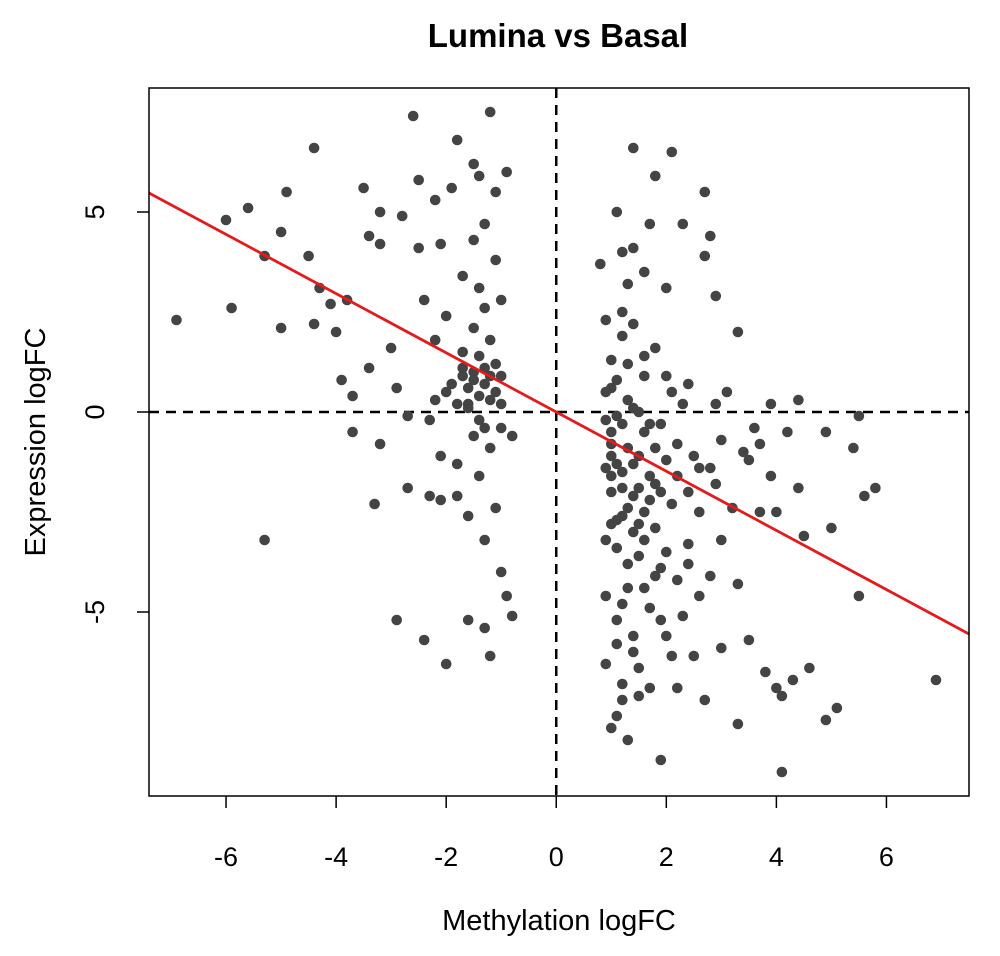 This screenshot has width=1000, height=956. Describe the element at coordinates (559, 921) in the screenshot. I see `x-axis-label: Methylation logFC` at that location.